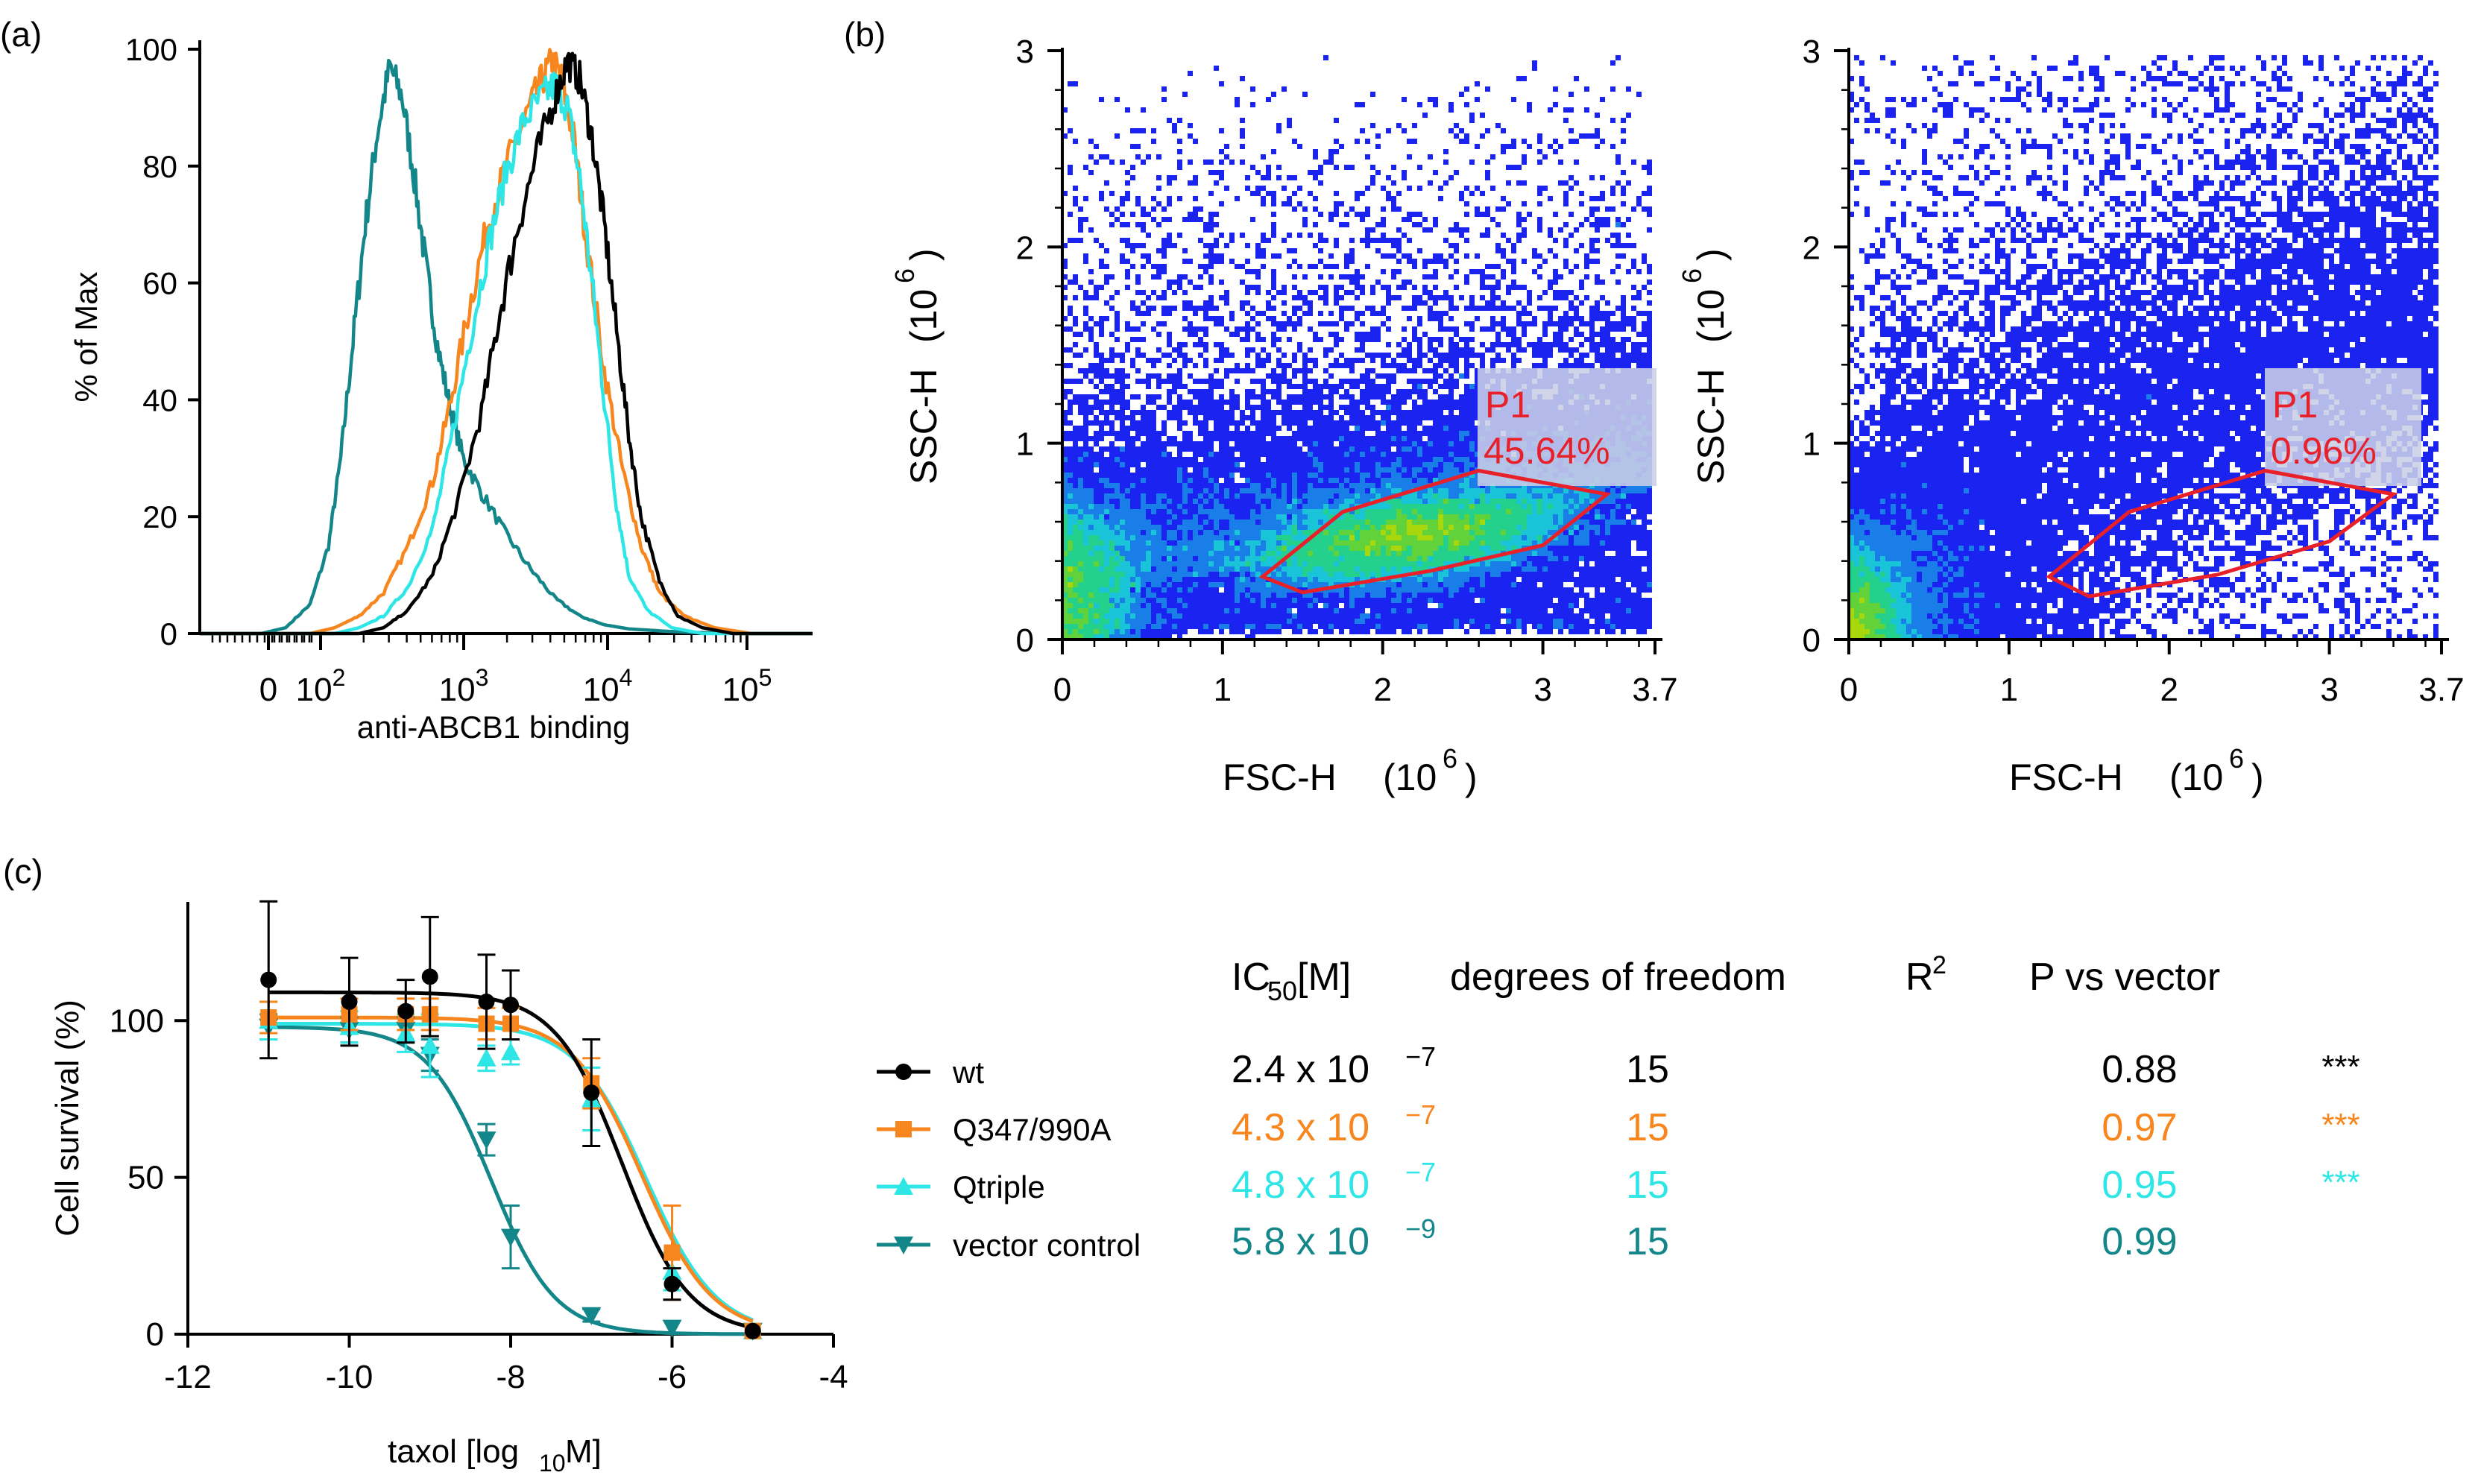  Describe the element at coordinates (268, 690) in the screenshot. I see `x-tick-0: 0` at that location.